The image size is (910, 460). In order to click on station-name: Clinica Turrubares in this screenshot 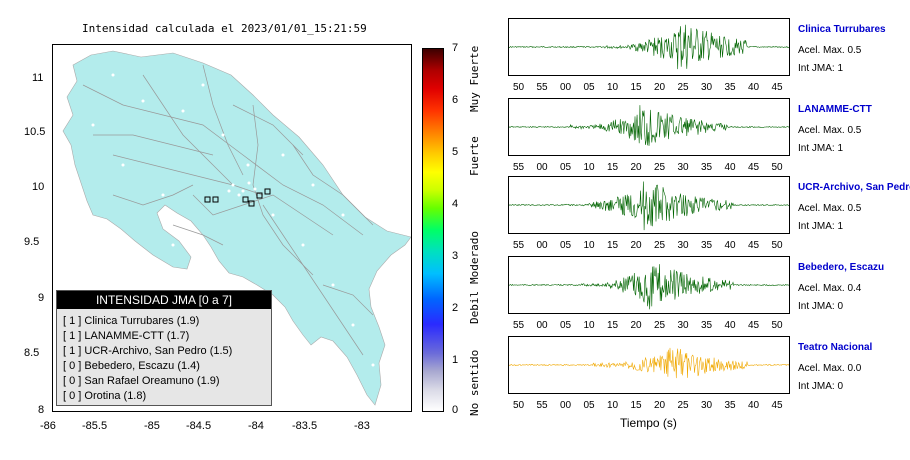, I will do `click(842, 29)`.